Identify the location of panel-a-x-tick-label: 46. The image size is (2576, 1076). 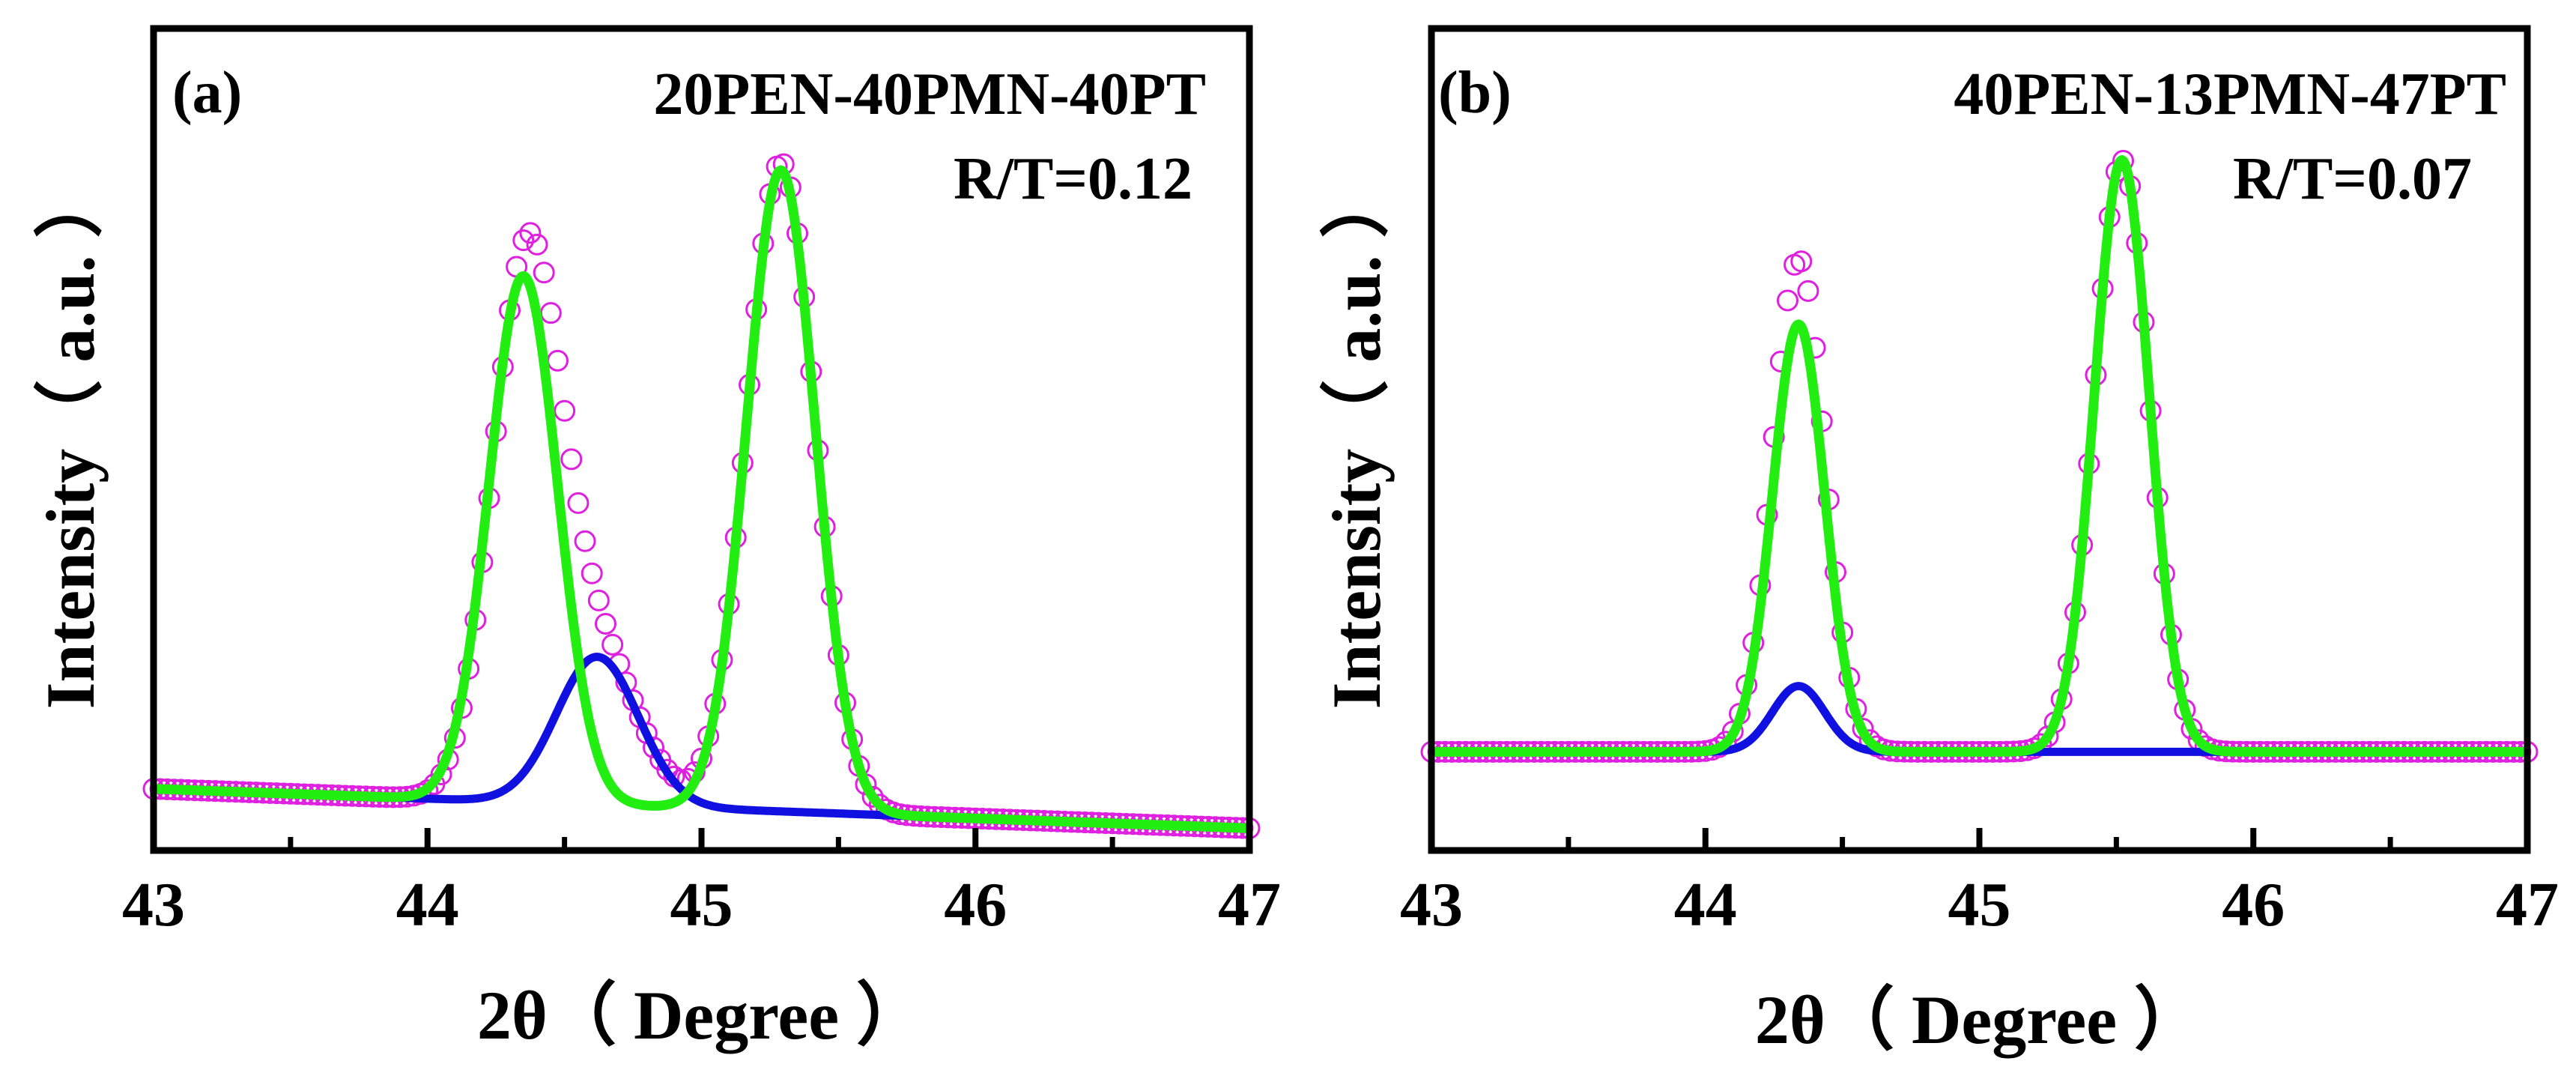
(976, 905).